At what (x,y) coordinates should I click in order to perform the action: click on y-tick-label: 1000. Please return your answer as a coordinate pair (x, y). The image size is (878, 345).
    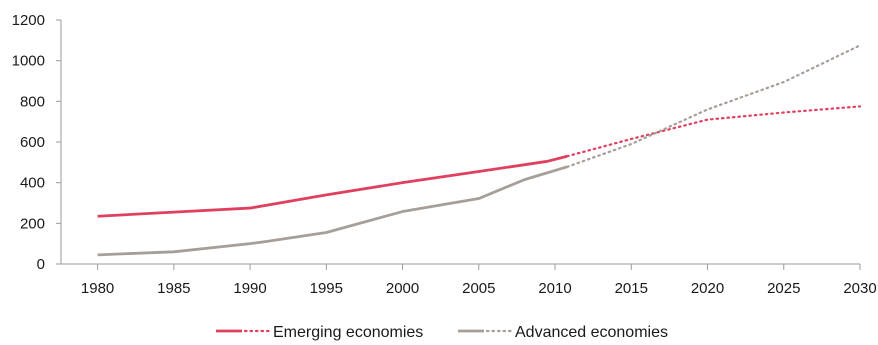
    Looking at the image, I should click on (28, 61).